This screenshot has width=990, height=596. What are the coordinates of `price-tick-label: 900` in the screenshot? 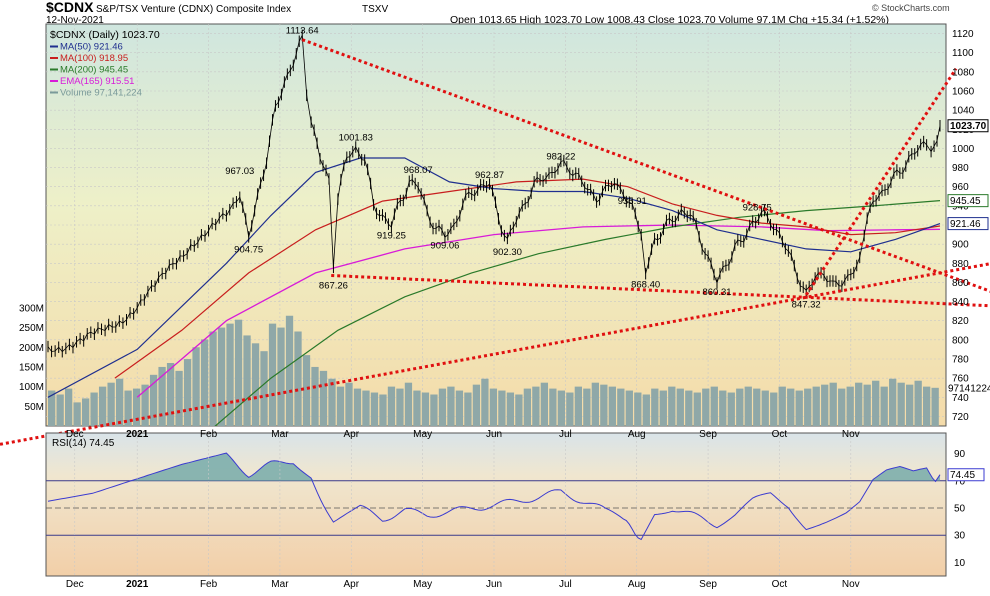 It's located at (960, 245).